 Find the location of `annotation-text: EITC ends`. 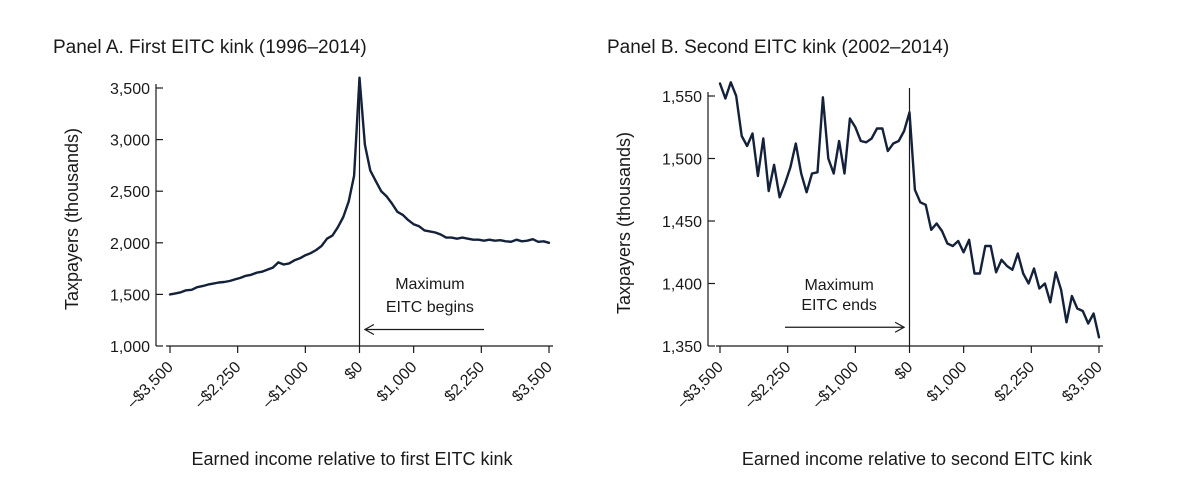

annotation-text: EITC ends is located at coordinates (839, 305).